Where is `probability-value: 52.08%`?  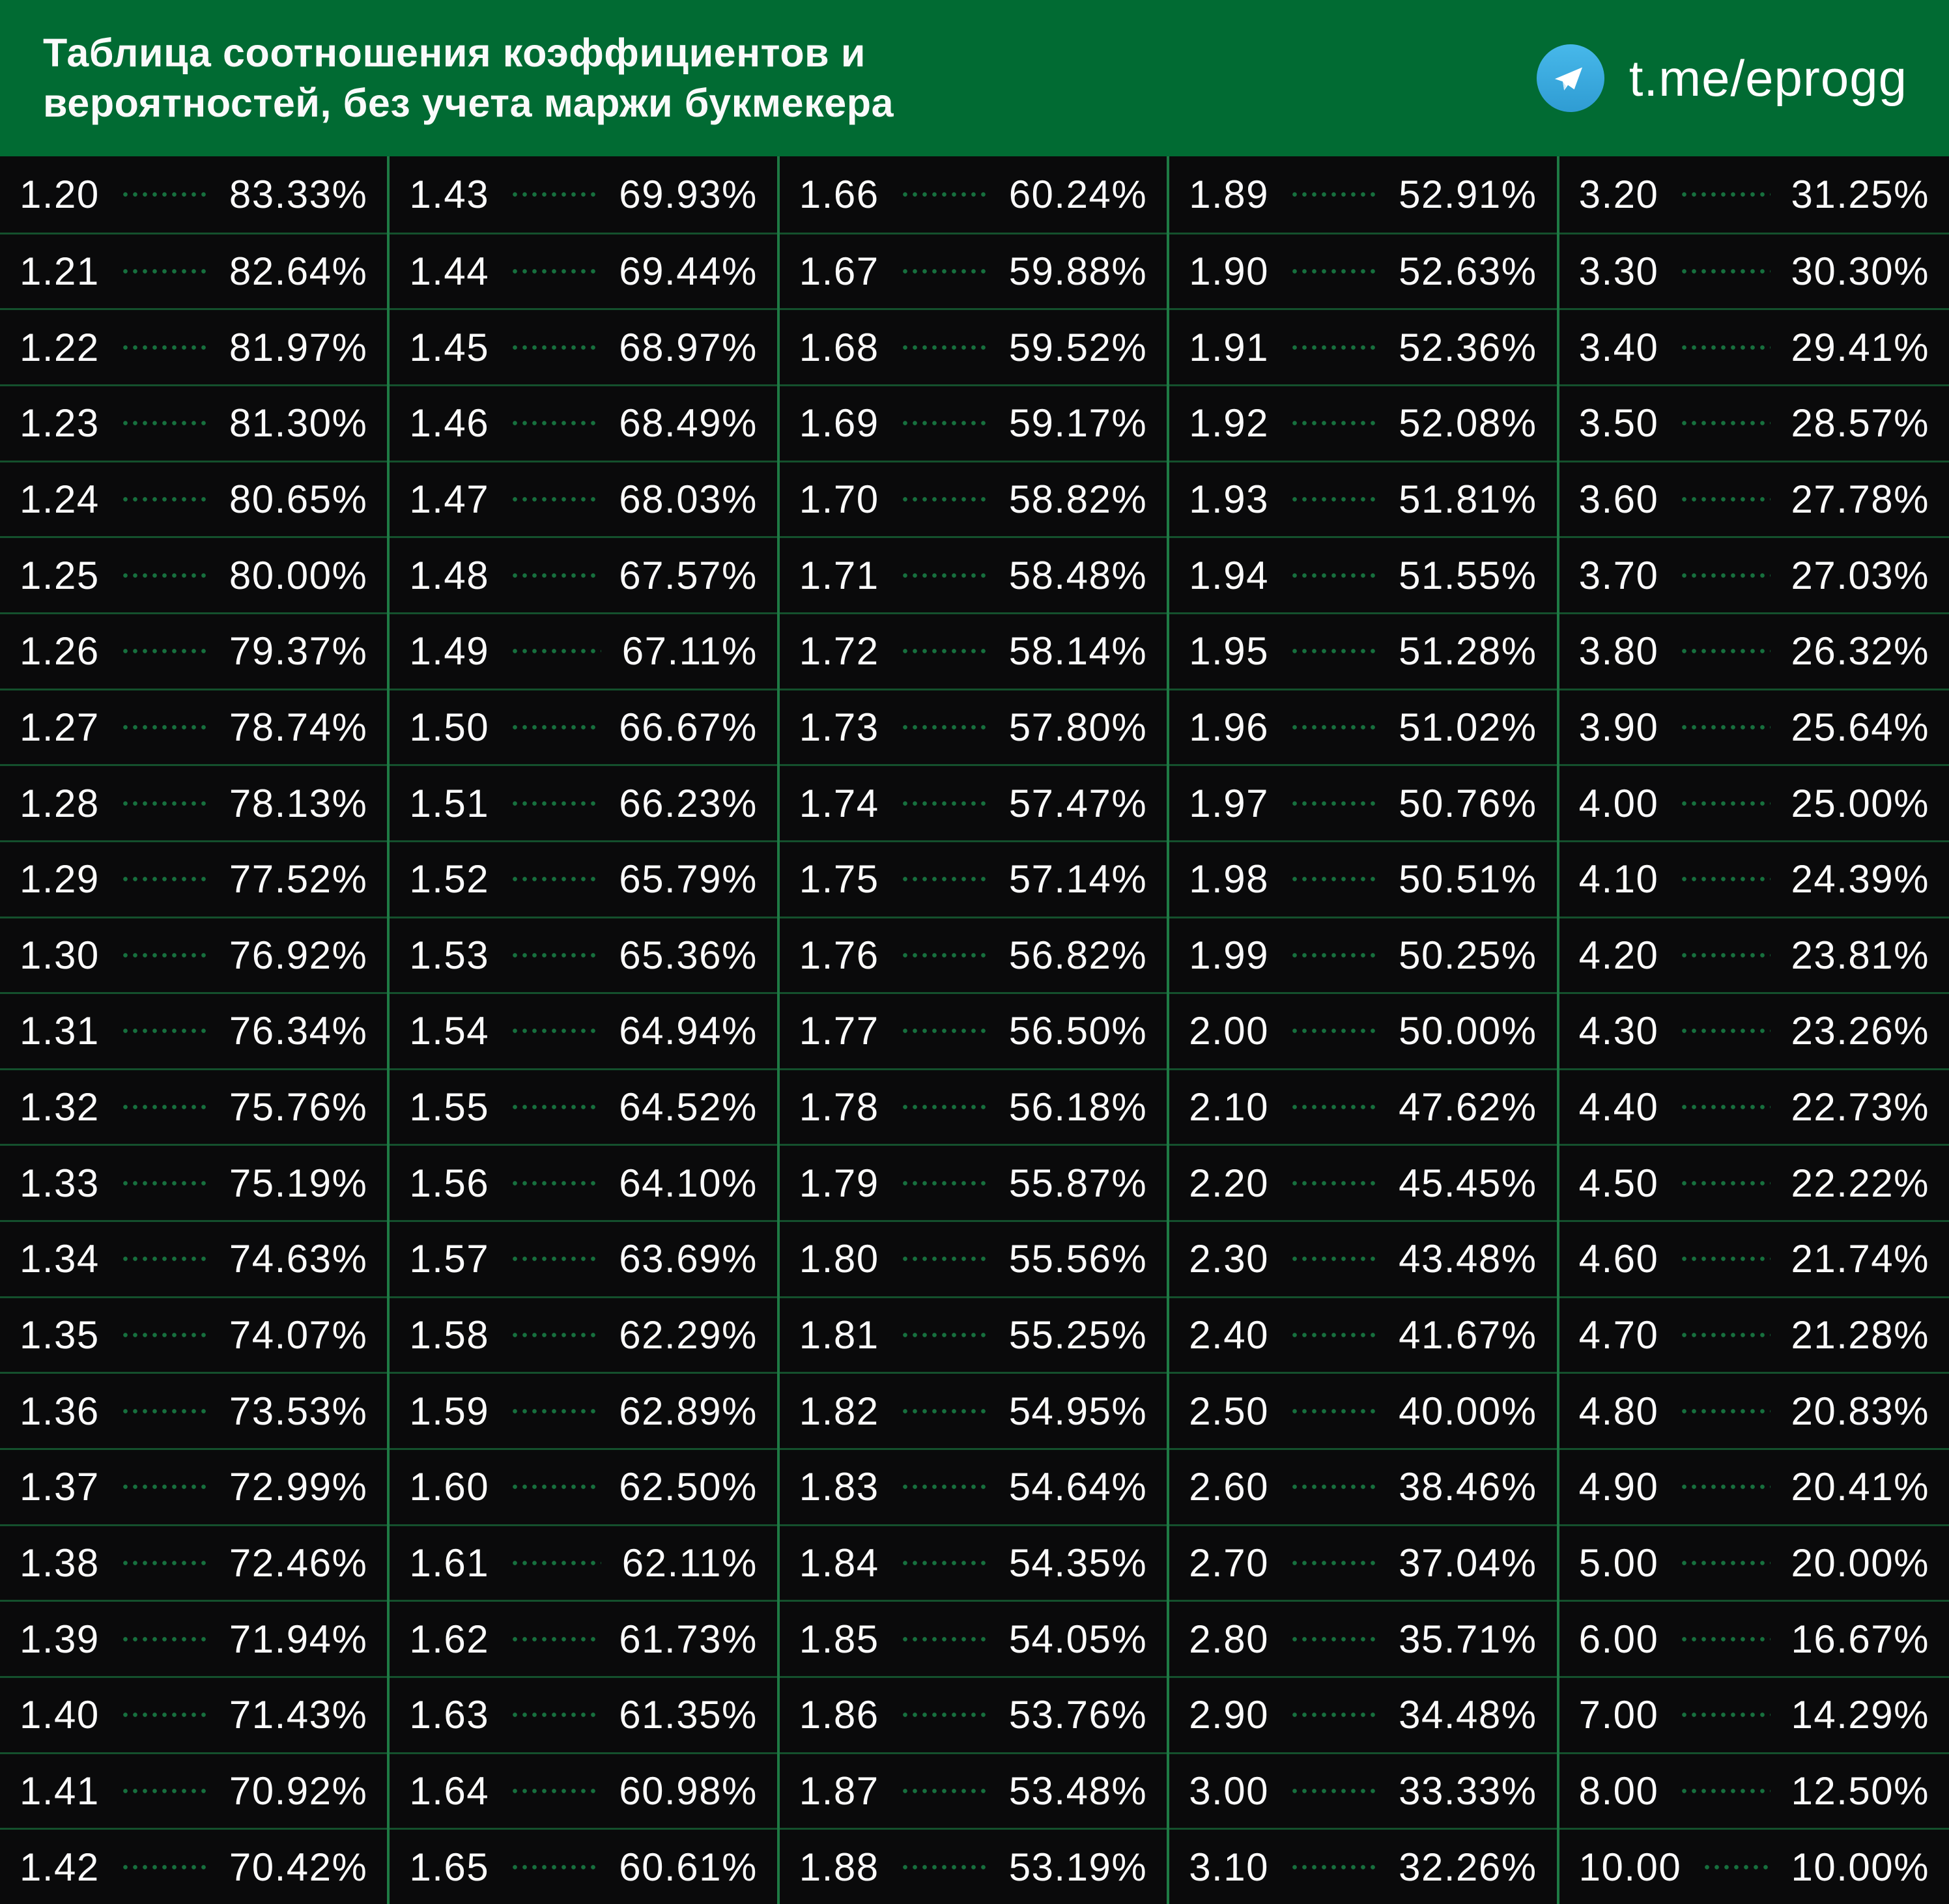
probability-value: 52.08% is located at coordinates (1468, 424).